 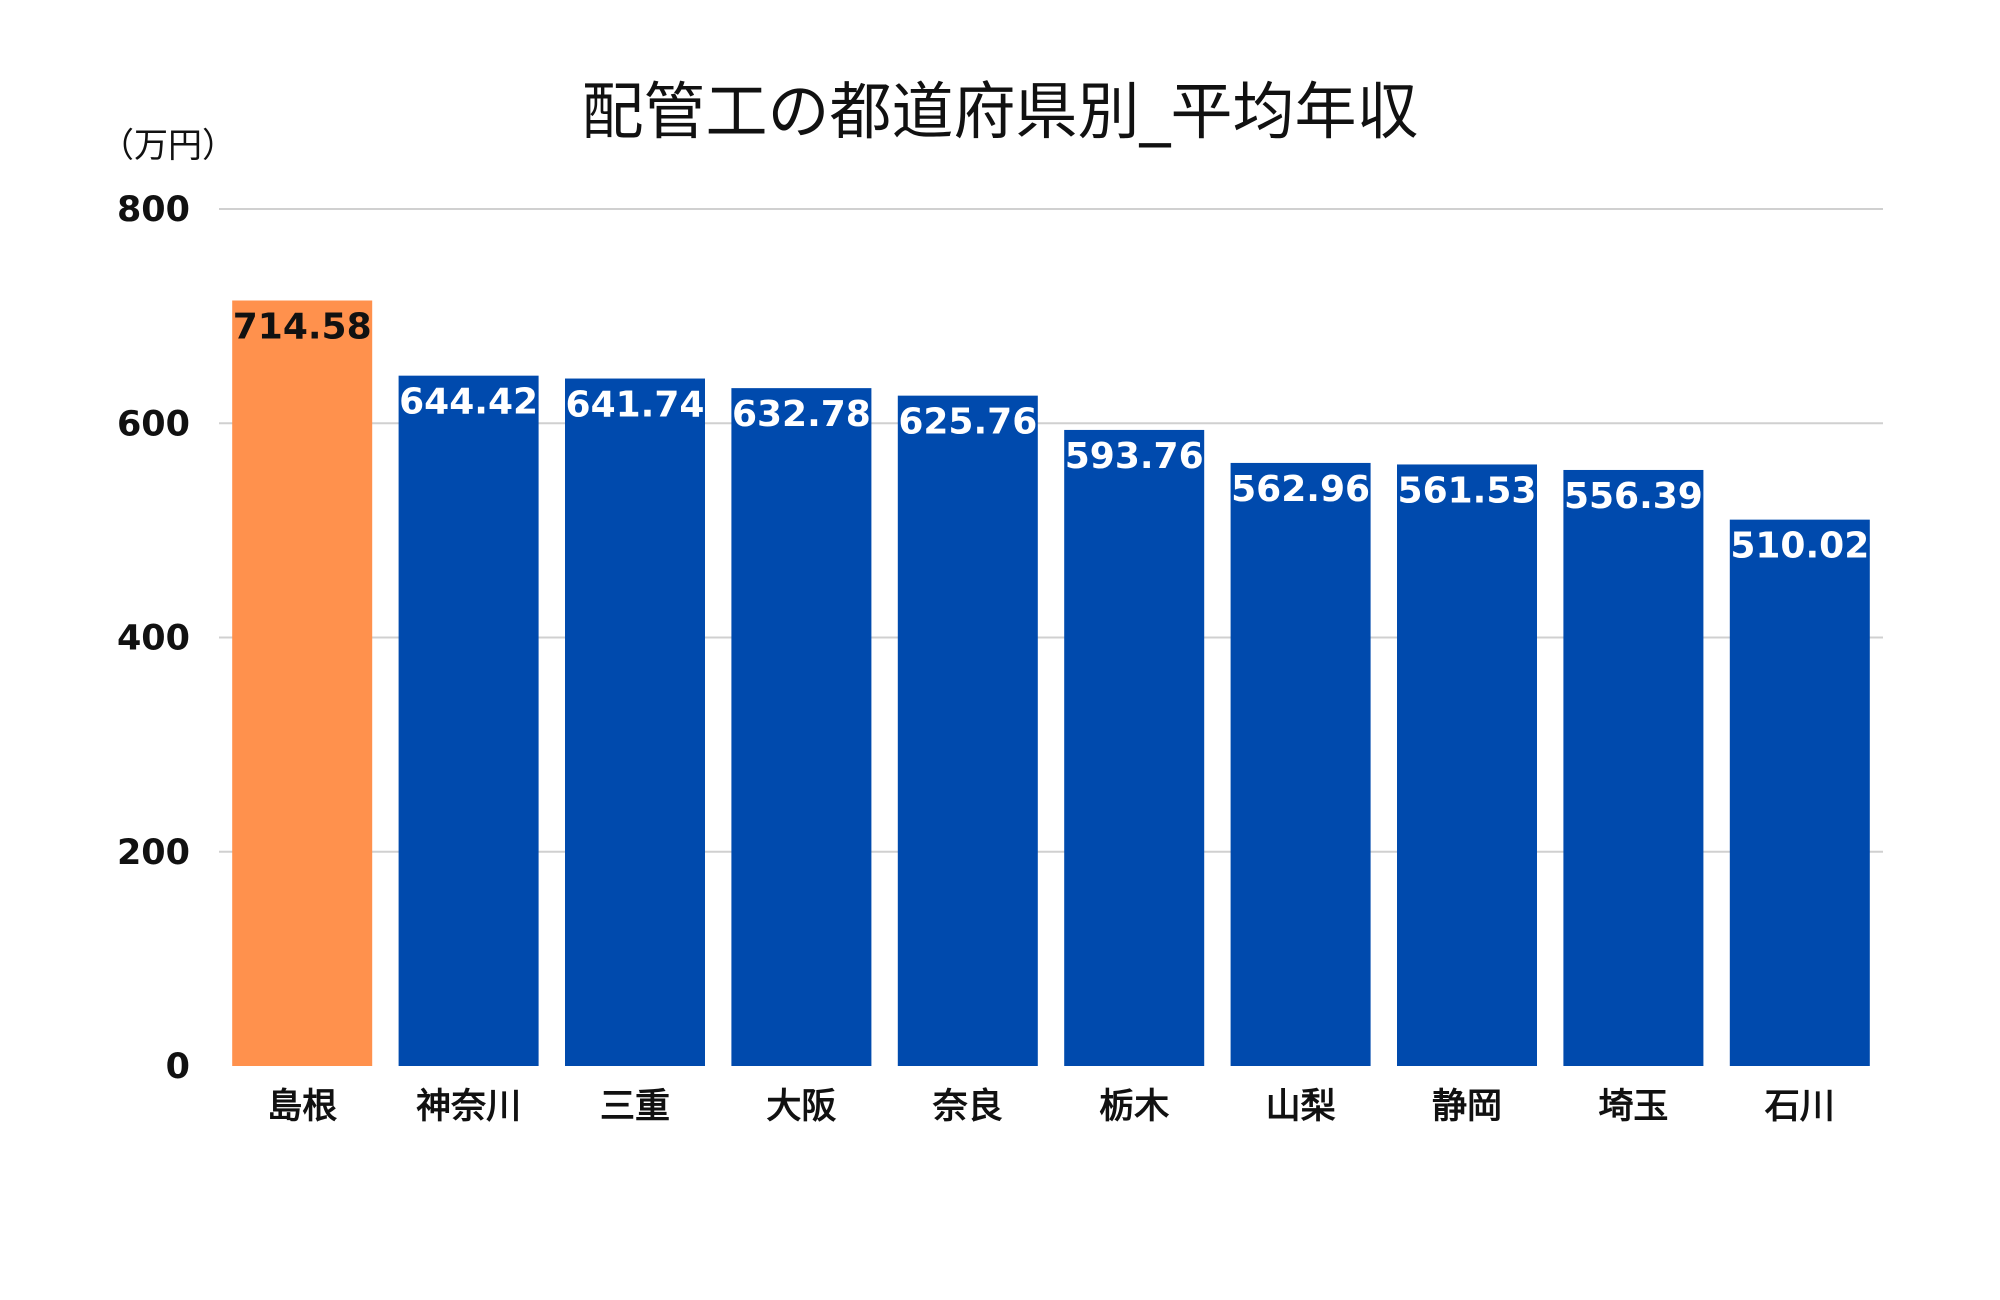 What do you see at coordinates (1301, 1107) in the screenshot?
I see `x-tick-label: 山梨` at bounding box center [1301, 1107].